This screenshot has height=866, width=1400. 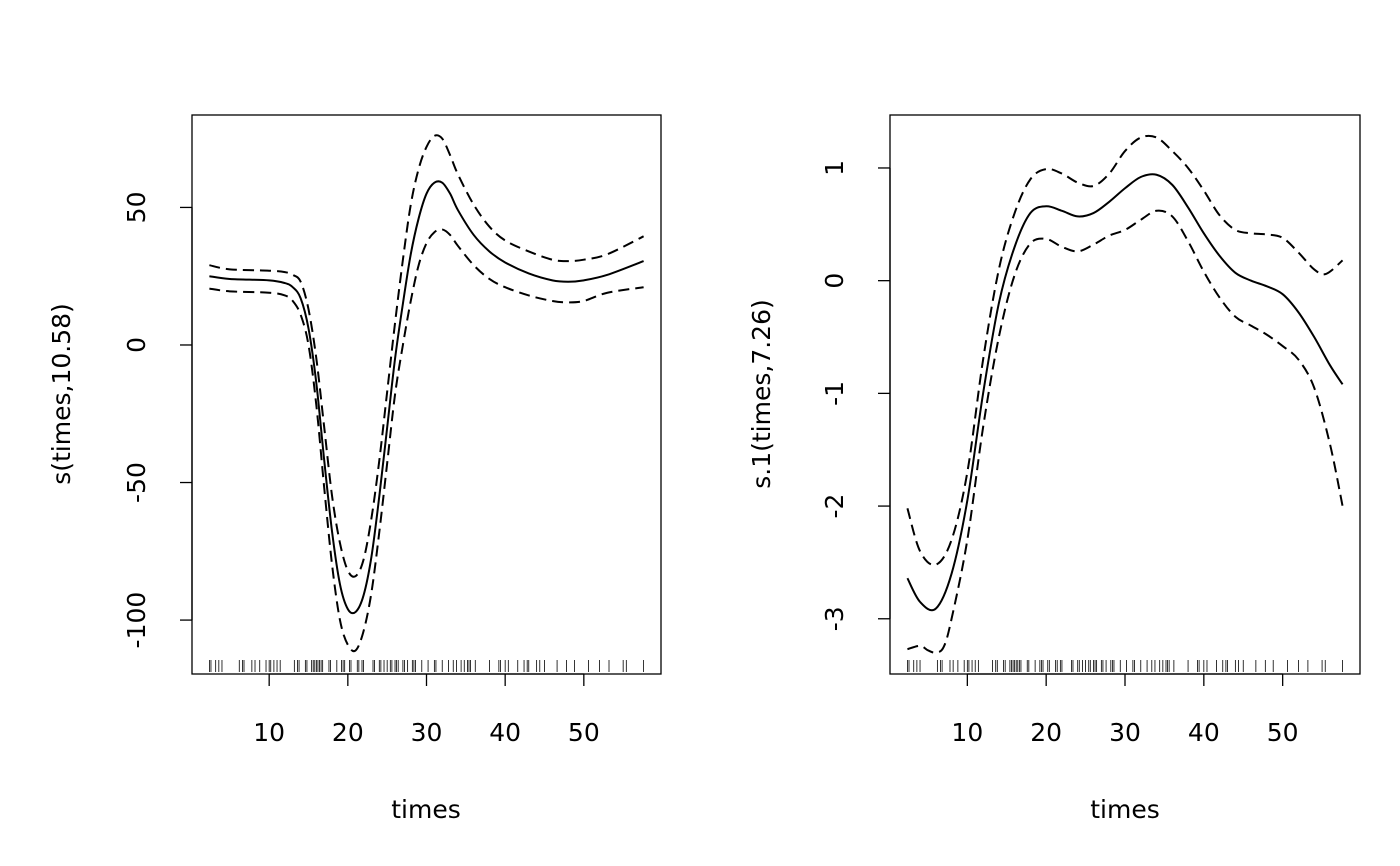 I want to click on y-axis-label: s(times,10.58), so click(x=61, y=394).